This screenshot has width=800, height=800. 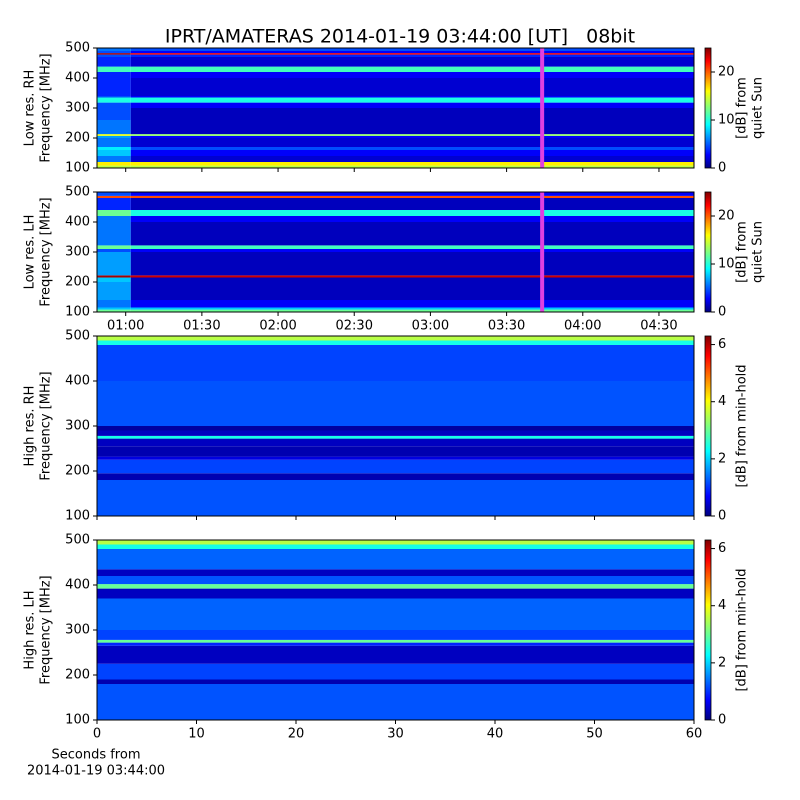 I want to click on x-tick-label: 02:00, so click(x=277, y=326).